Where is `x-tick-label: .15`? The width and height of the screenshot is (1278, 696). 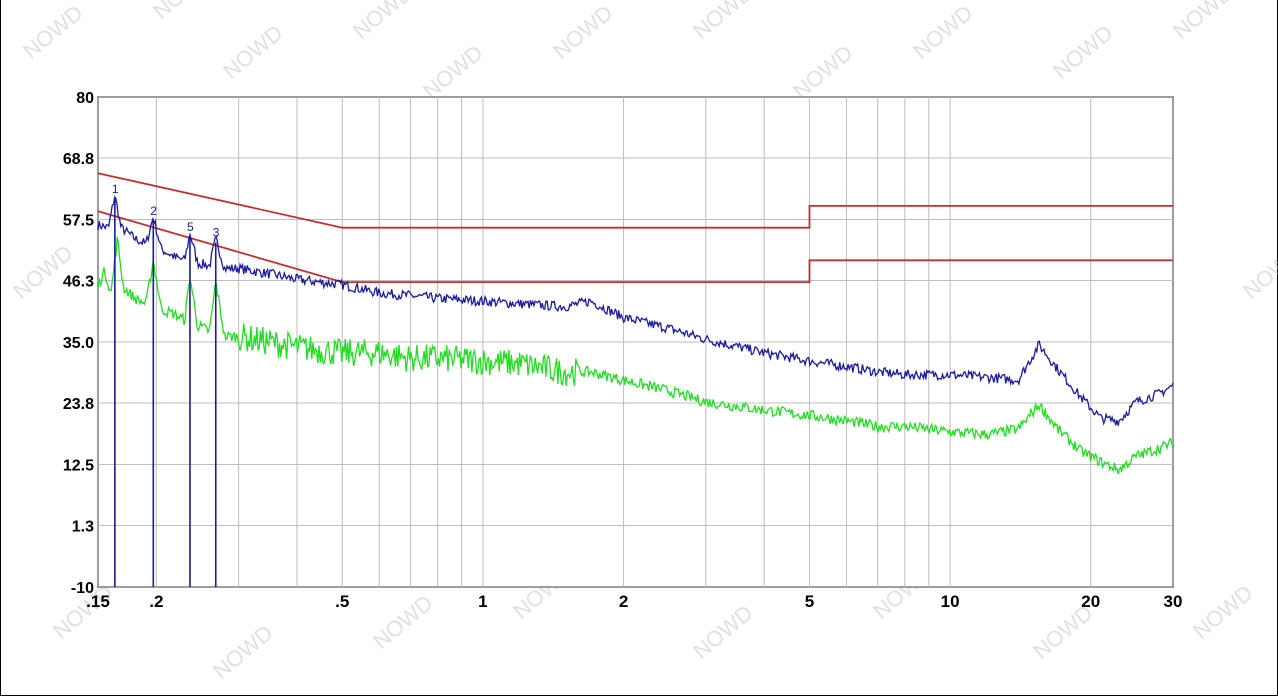 x-tick-label: .15 is located at coordinates (98, 601).